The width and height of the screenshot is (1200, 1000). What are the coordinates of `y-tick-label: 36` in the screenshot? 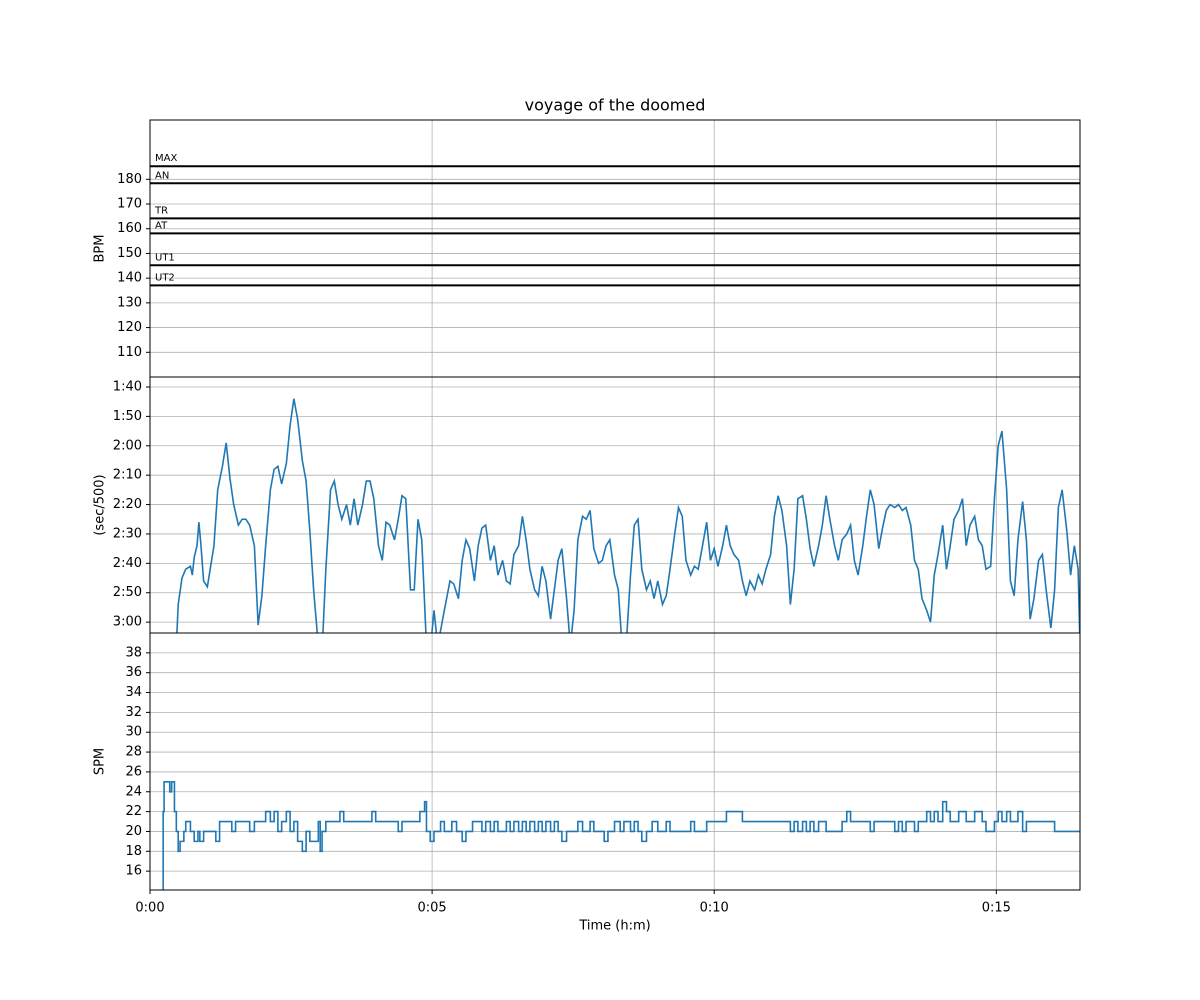 It's located at (133, 672).